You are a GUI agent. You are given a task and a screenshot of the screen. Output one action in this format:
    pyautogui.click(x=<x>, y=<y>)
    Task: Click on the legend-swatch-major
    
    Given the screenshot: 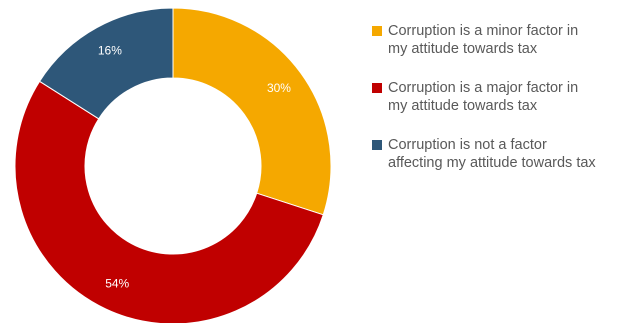 What is the action you would take?
    pyautogui.click(x=377, y=88)
    